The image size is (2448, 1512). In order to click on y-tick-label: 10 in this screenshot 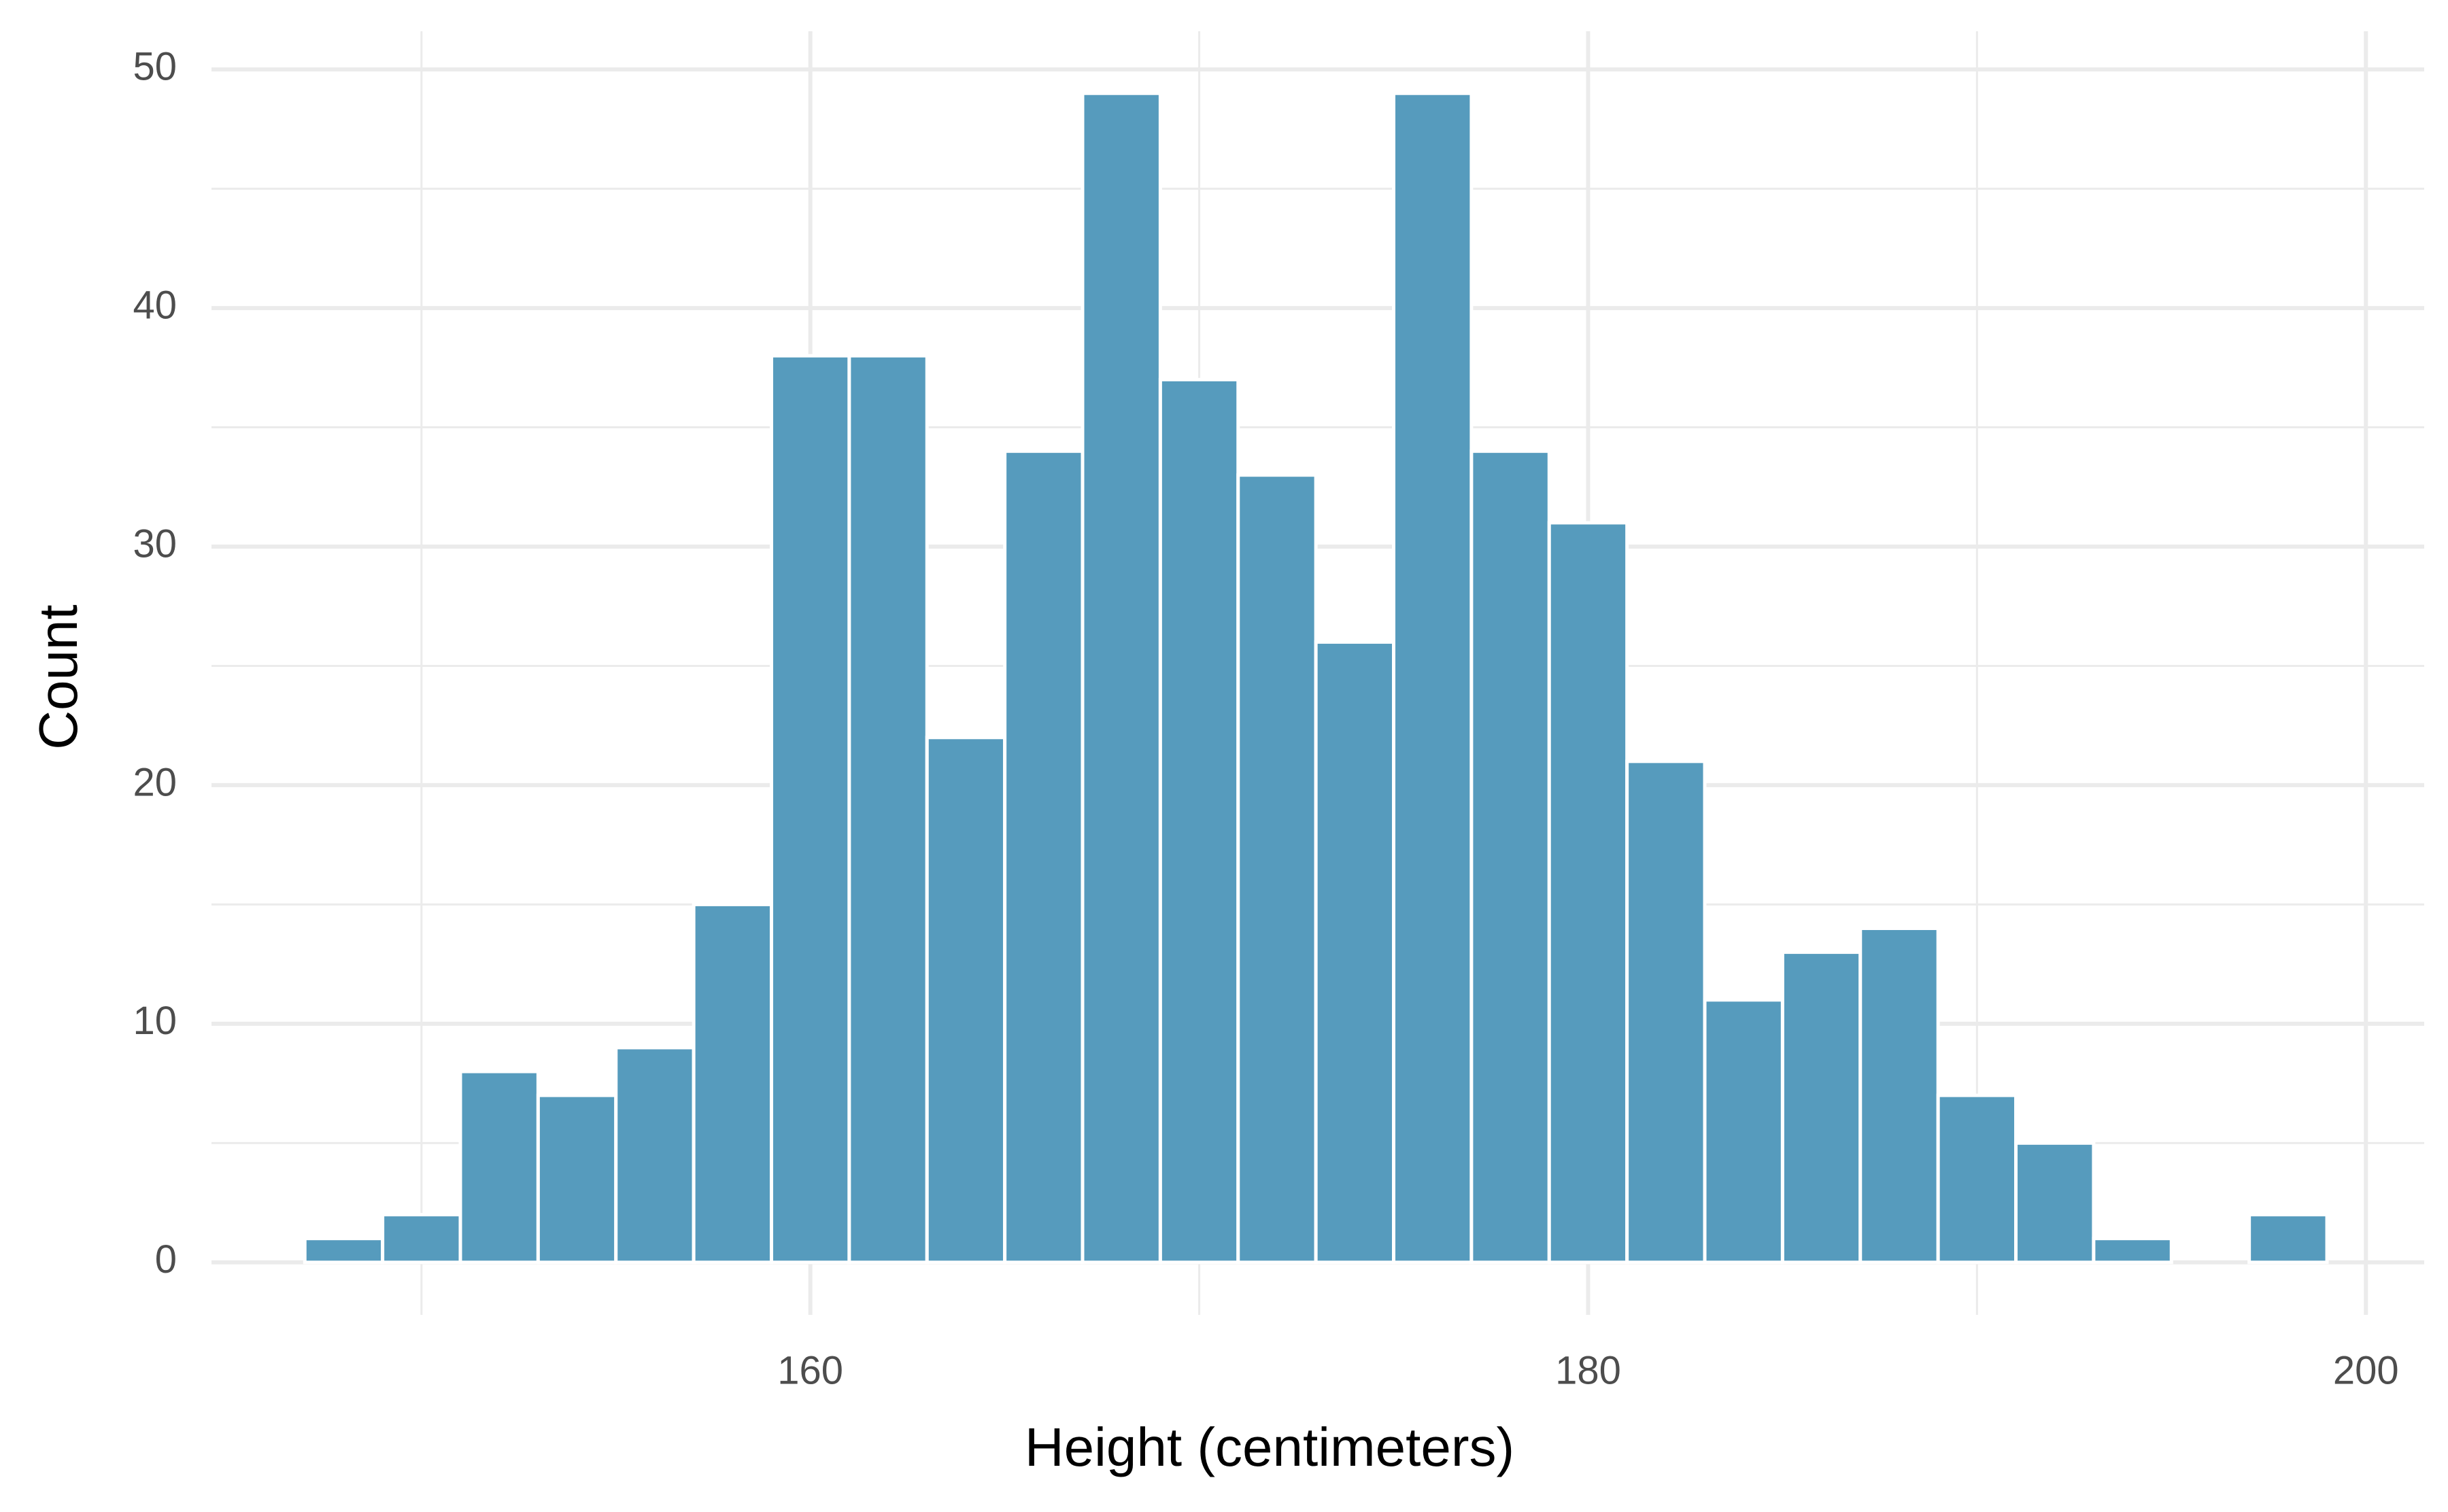, I will do `click(155, 1021)`.